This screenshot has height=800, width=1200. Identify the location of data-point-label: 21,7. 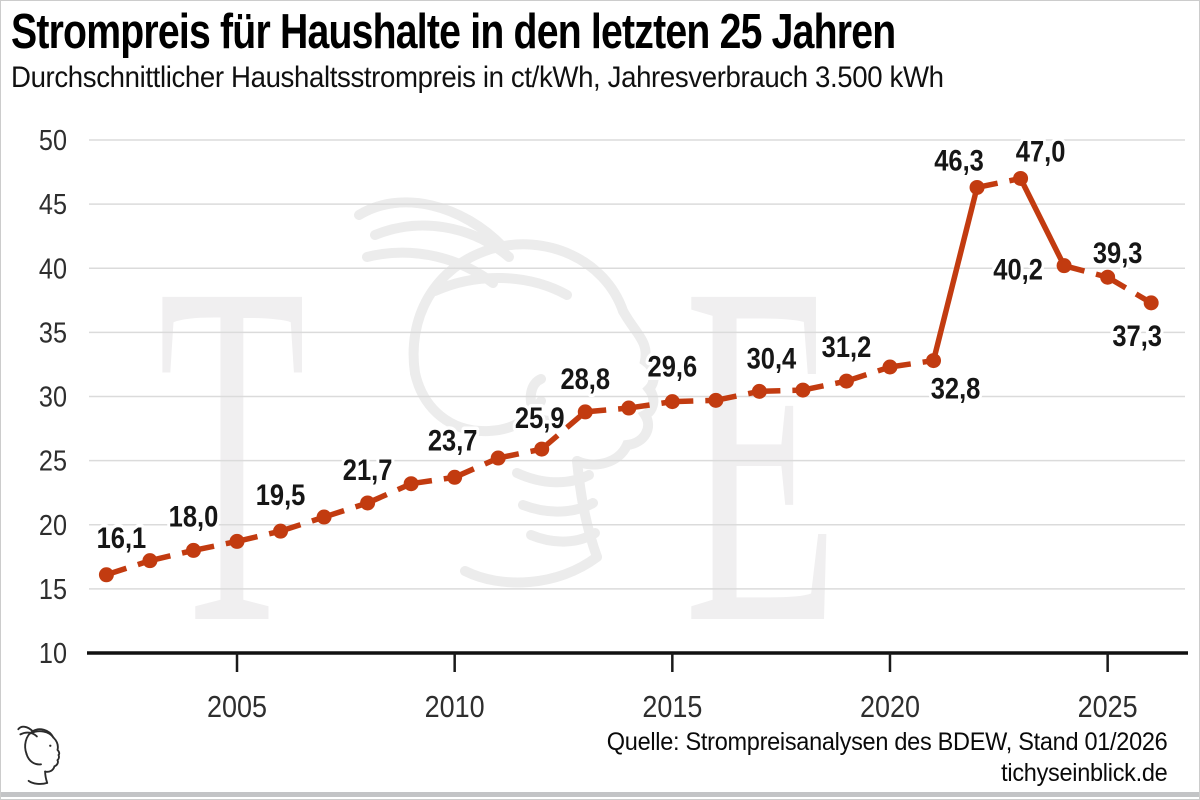
(368, 469).